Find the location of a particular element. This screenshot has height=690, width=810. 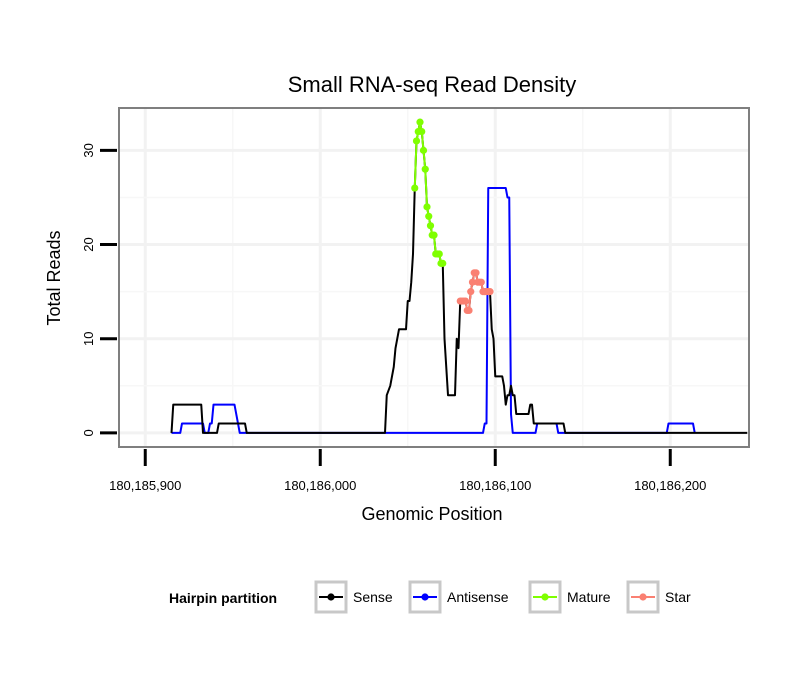

legend-label-antisense: Antisense is located at coordinates (478, 597).